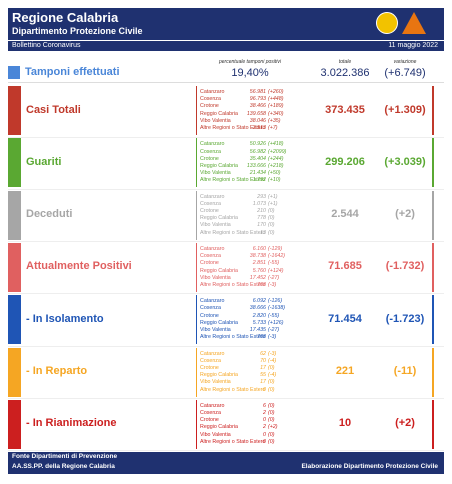  What do you see at coordinates (263, 382) in the screenshot?
I see `province-value: 17` at bounding box center [263, 382].